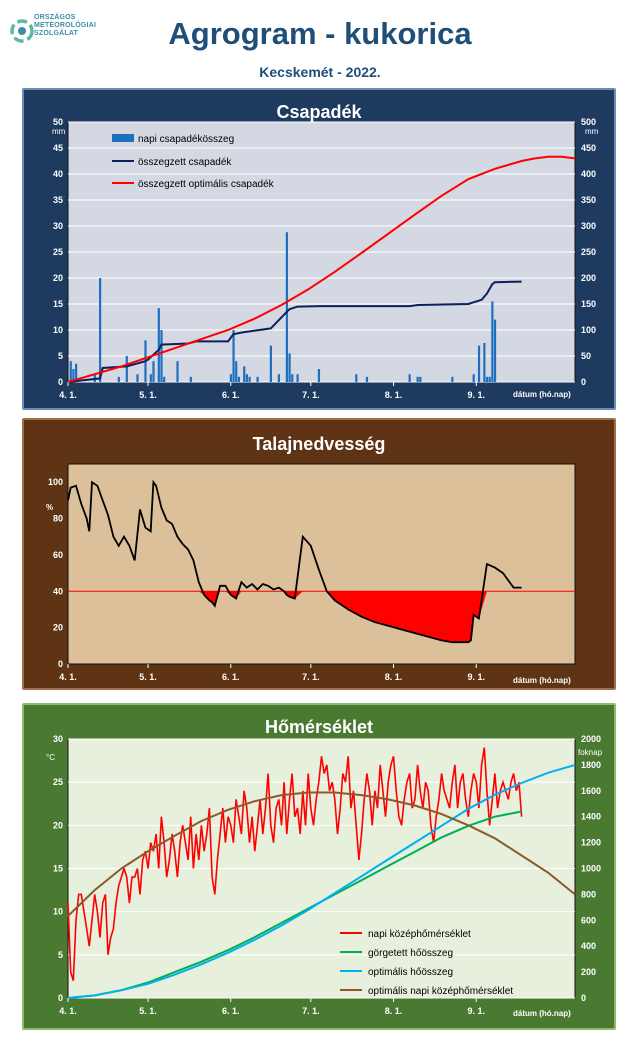 The height and width of the screenshot is (1048, 640). I want to click on page-title: Agrogram - kukorica, so click(320, 33).